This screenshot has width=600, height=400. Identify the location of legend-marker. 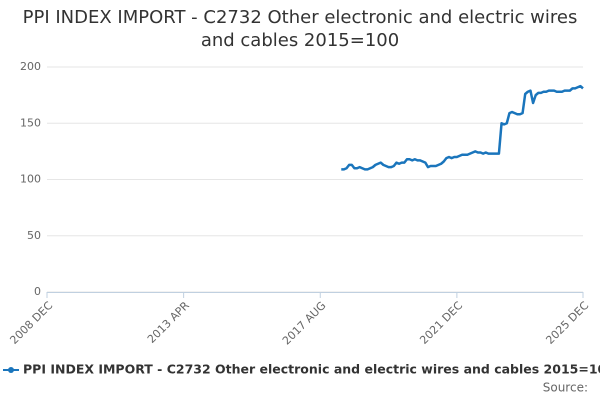
(11, 370).